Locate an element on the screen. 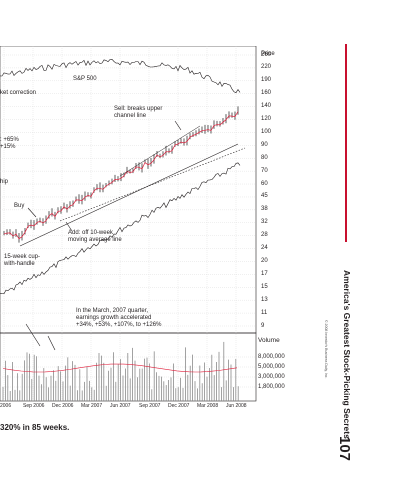 This screenshot has height=480, width=404. moving-average-40wk is located at coordinates (152, 184).